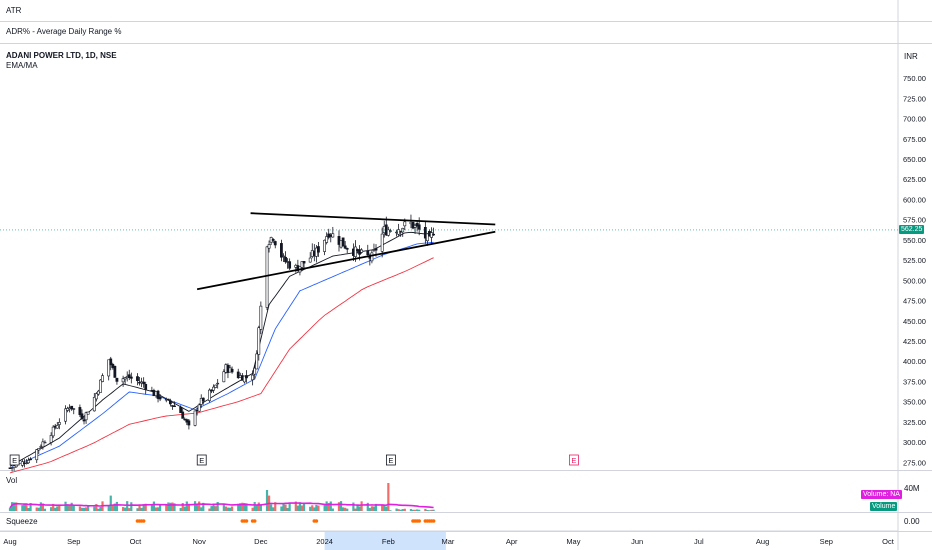 Image resolution: width=932 pixels, height=550 pixels. Describe the element at coordinates (637, 541) in the screenshot. I see `x-tick-label: Jun` at that location.